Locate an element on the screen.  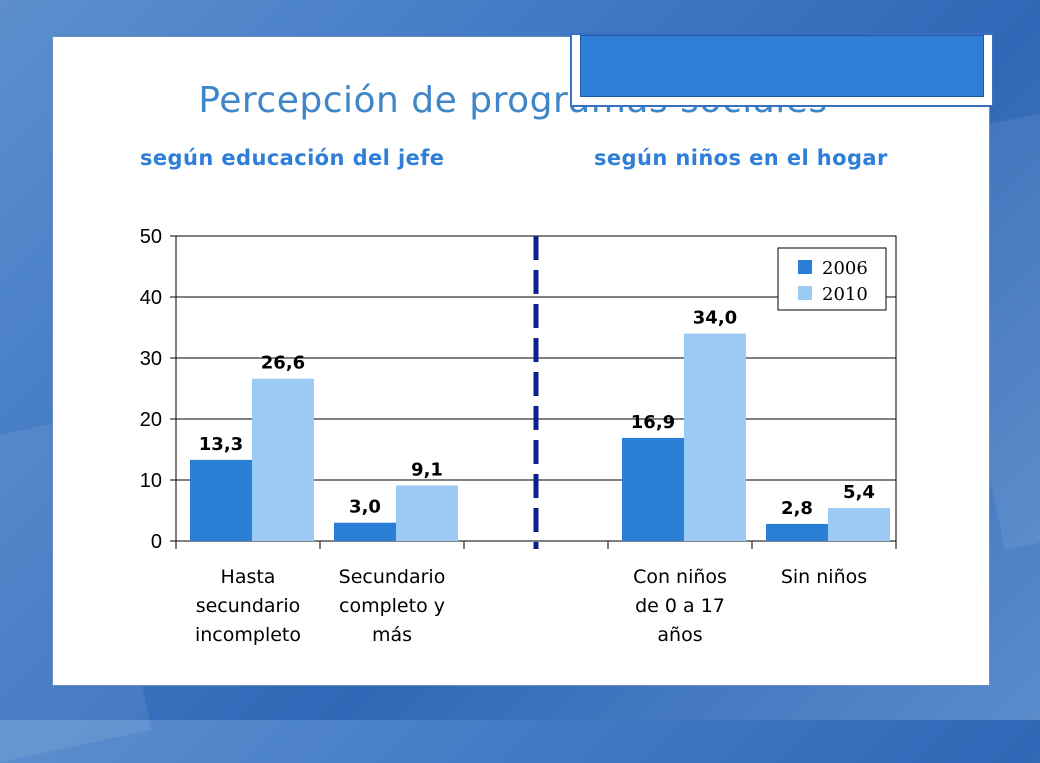
accent-box-fill is located at coordinates (782, 66).